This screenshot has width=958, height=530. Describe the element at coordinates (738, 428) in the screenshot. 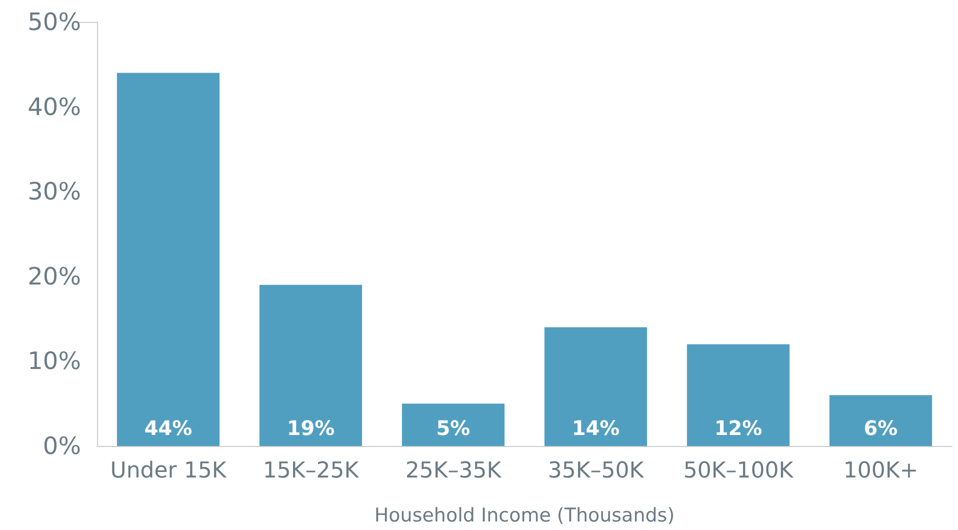

I see `data-label: 12%` at that location.